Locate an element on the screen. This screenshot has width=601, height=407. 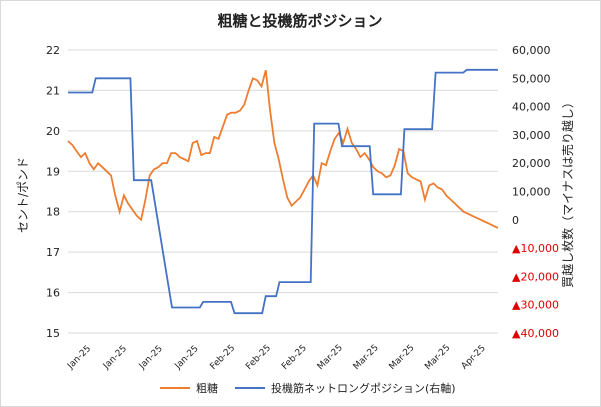
right-tick-label: 50,000 is located at coordinates (531, 78).